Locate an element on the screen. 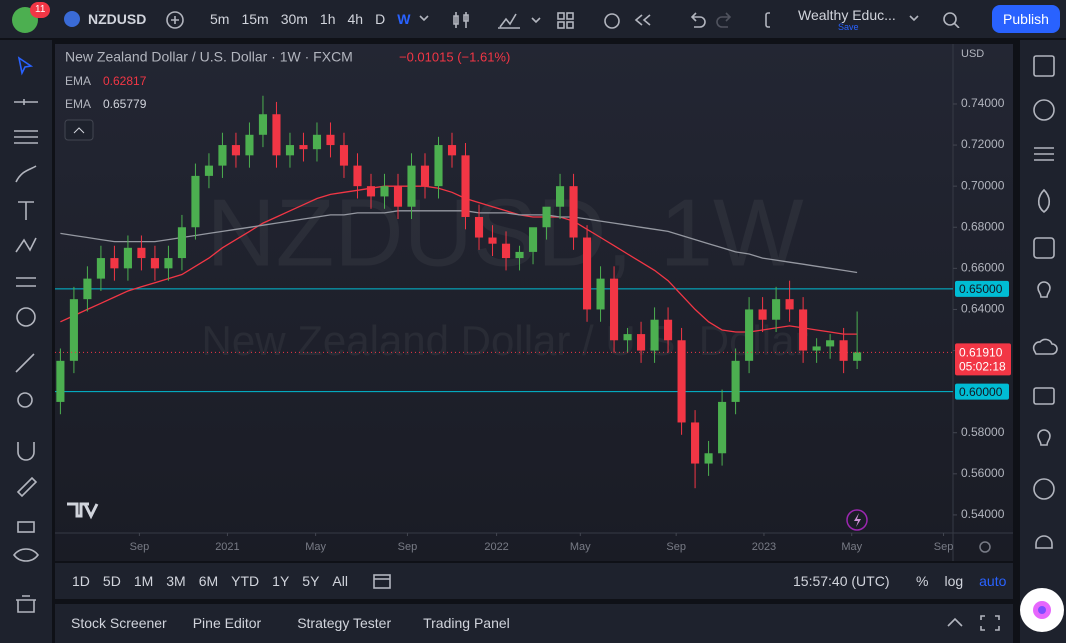  interval-button: D is located at coordinates (380, 19).